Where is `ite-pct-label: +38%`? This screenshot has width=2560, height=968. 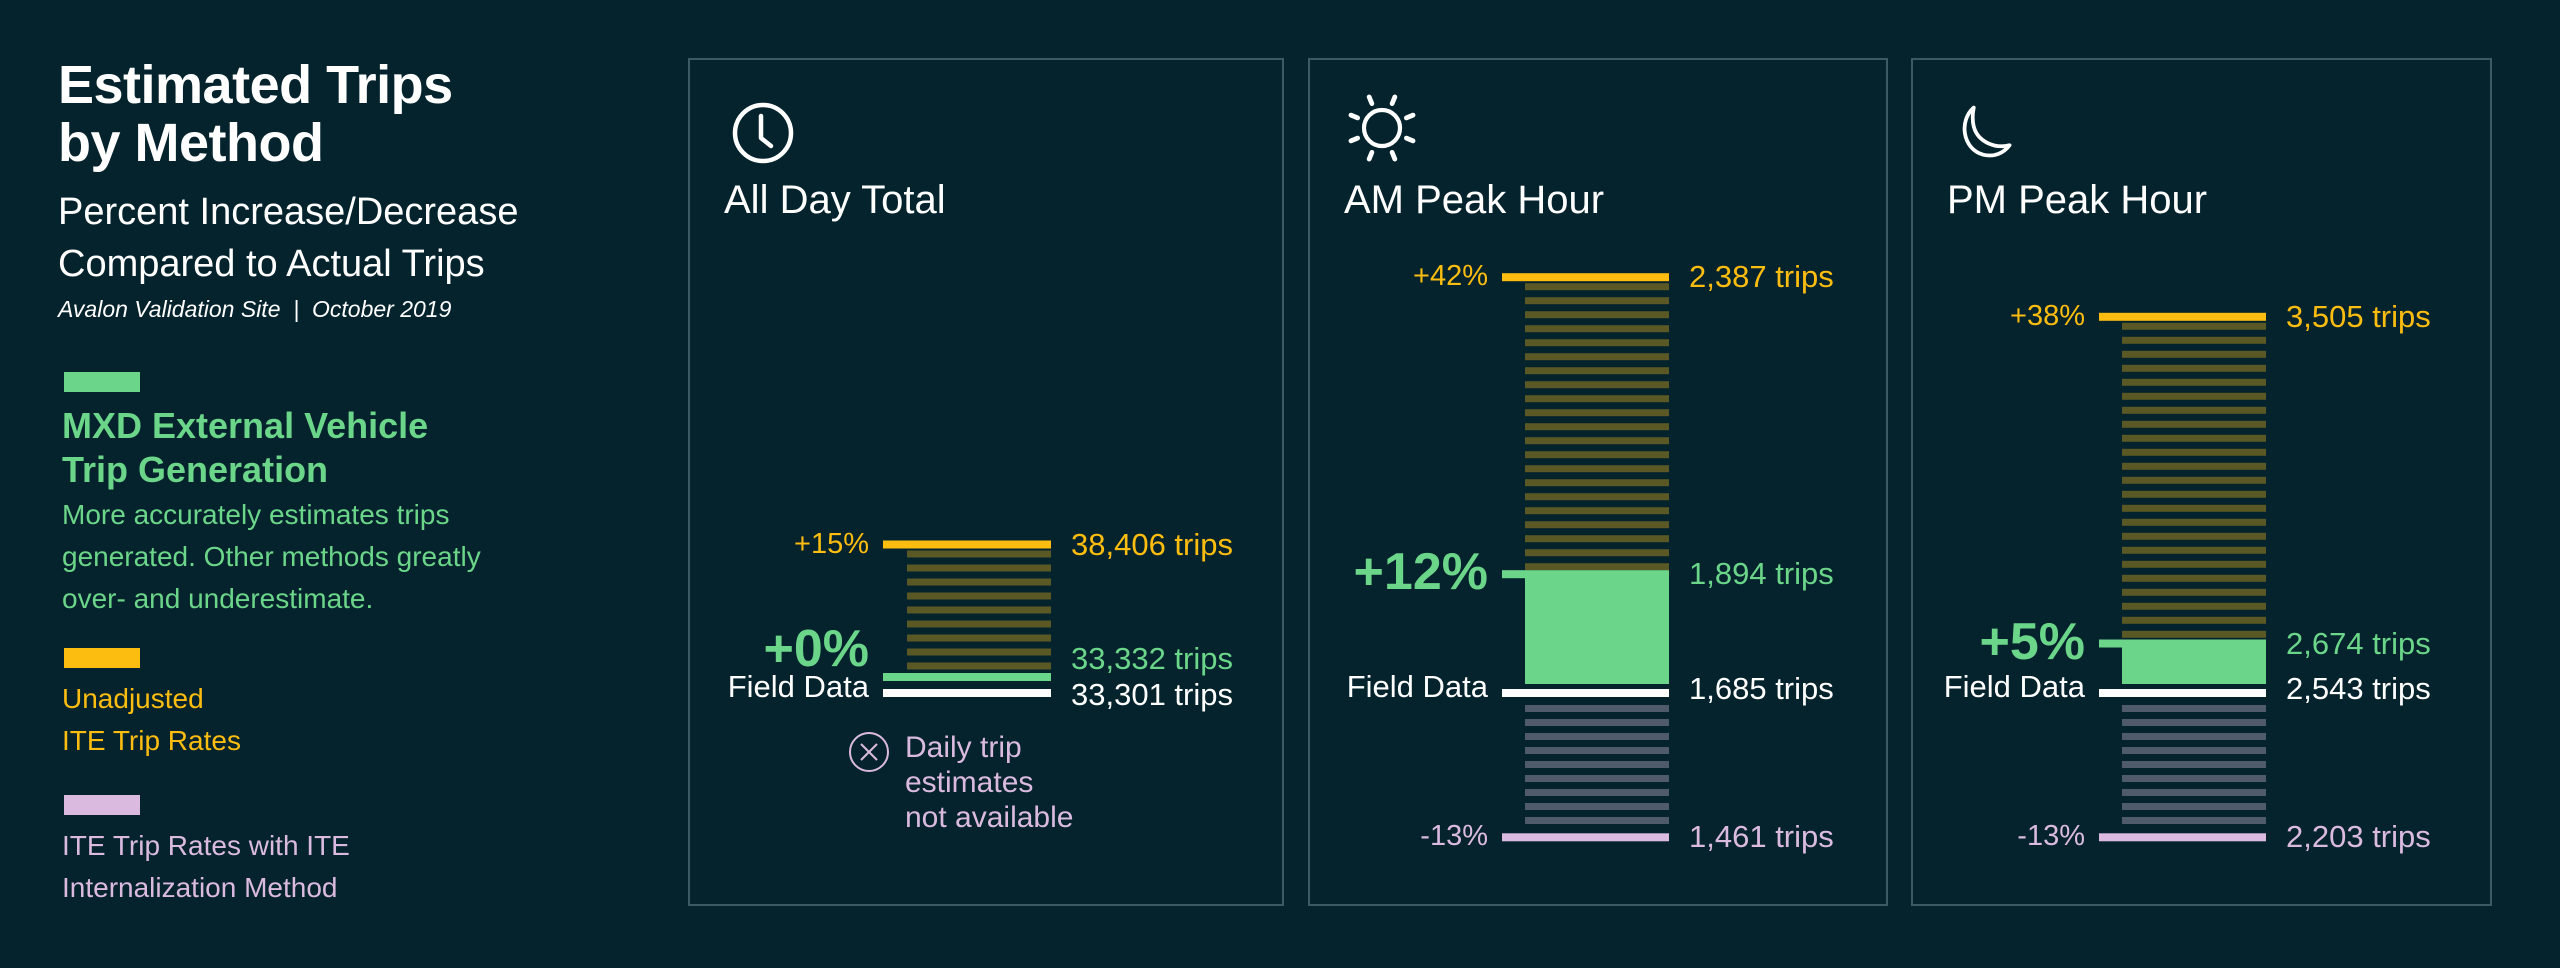 ite-pct-label: +38% is located at coordinates (2047, 315).